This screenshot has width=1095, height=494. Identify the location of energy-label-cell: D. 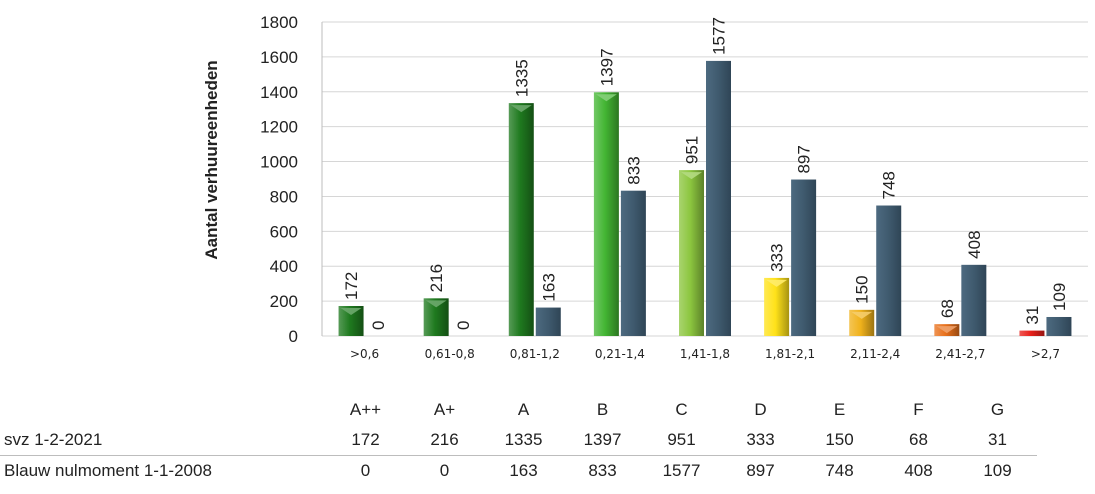
(760, 409).